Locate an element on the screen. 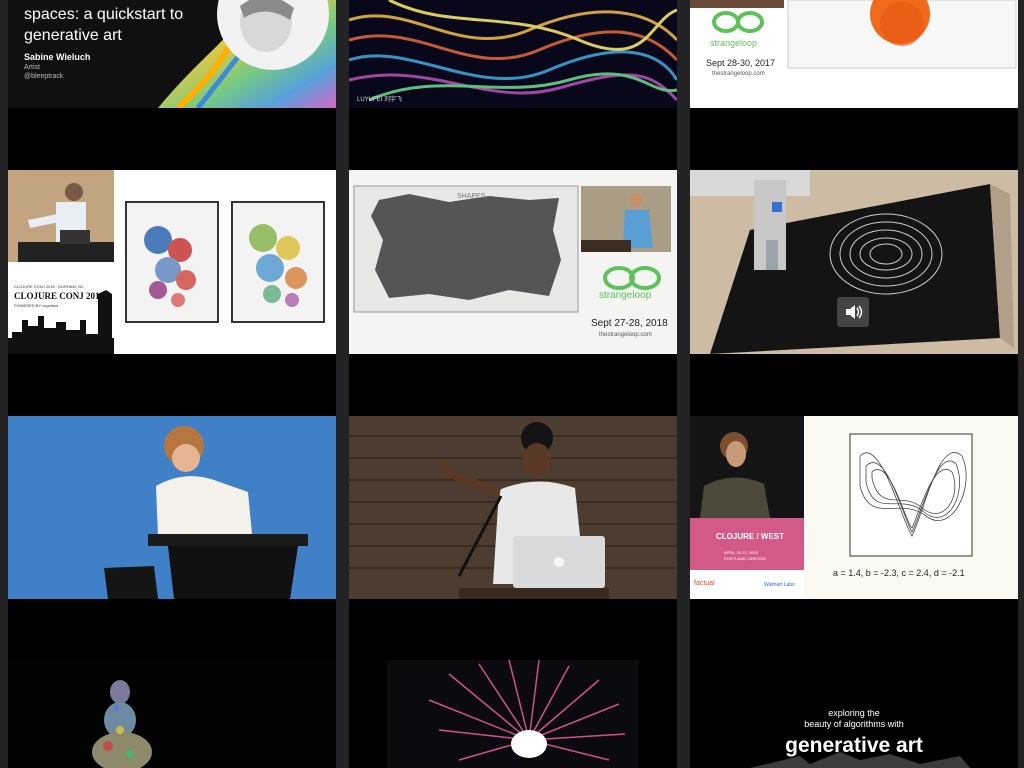  conference-name: CLOJURE / WEST is located at coordinates (750, 536).